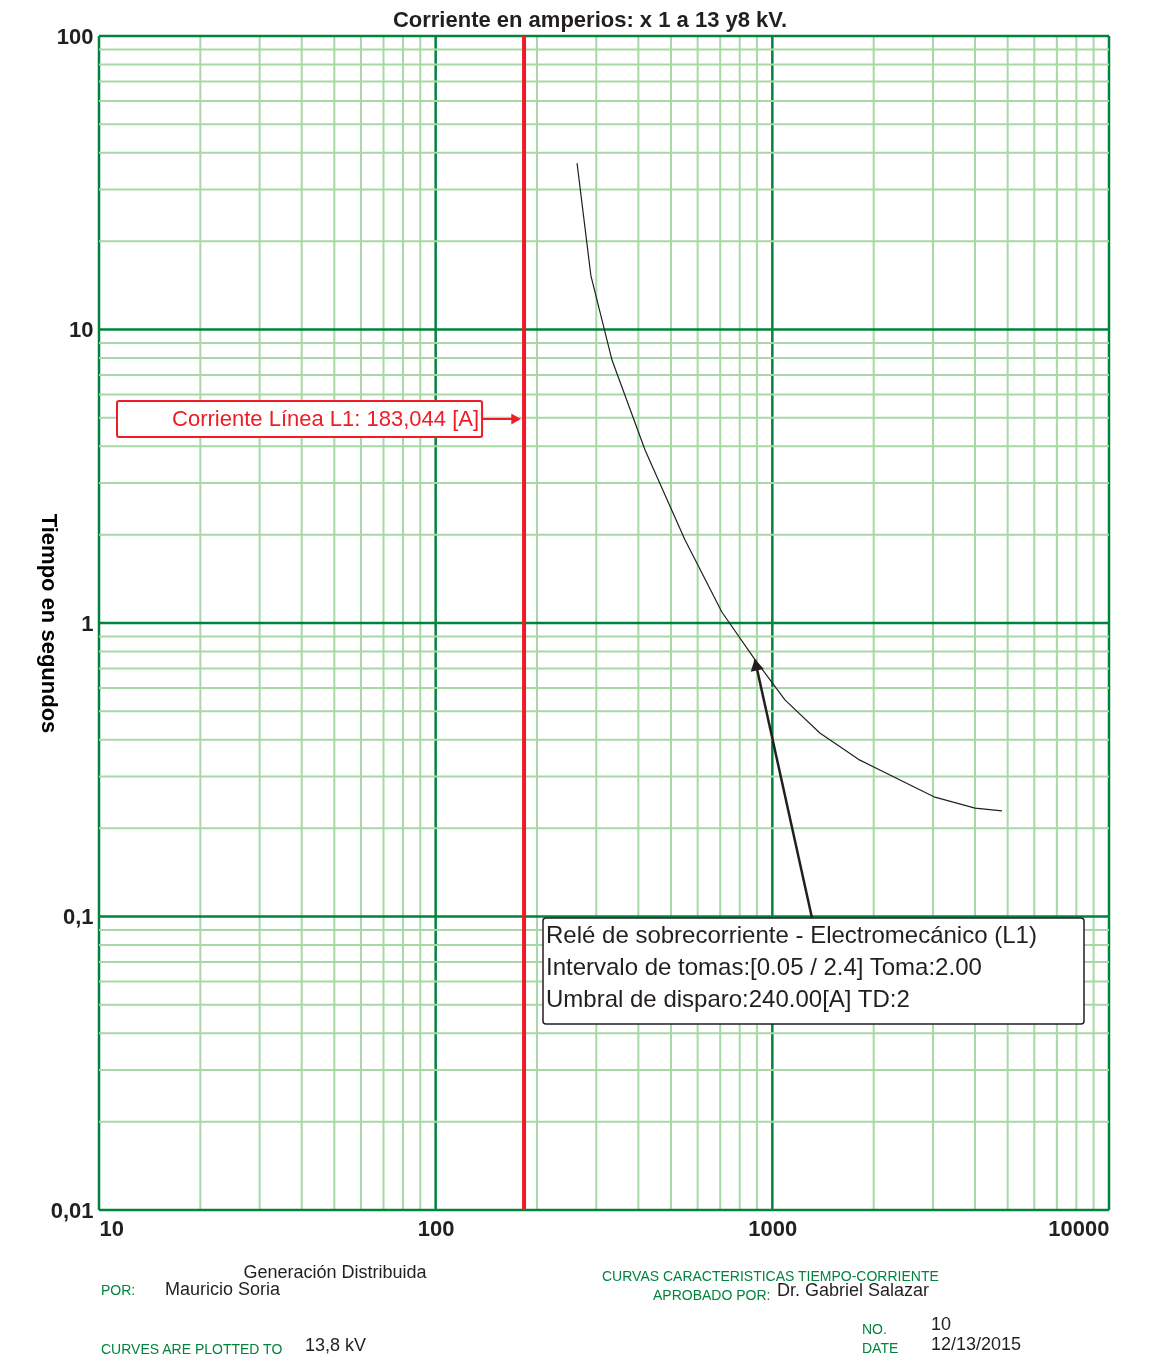 The image size is (1156, 1368). Describe the element at coordinates (976, 1344) in the screenshot. I see `text: 12/13/2015` at that location.